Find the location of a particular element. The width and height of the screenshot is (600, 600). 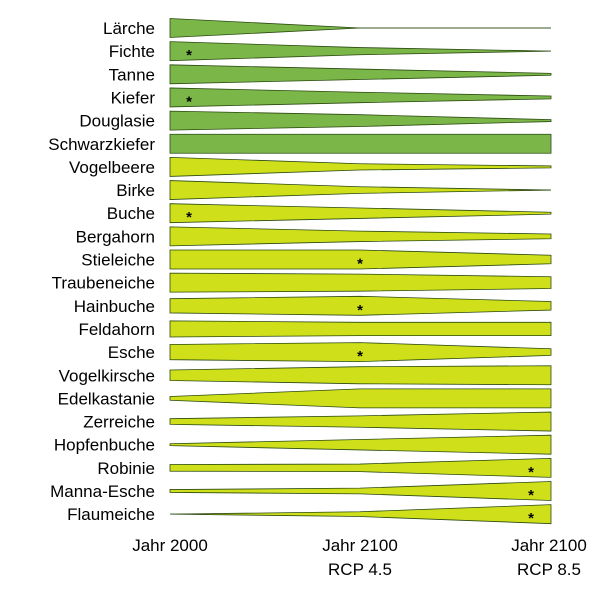

x-label-1-line2: RCP 4.5 is located at coordinates (360, 569).